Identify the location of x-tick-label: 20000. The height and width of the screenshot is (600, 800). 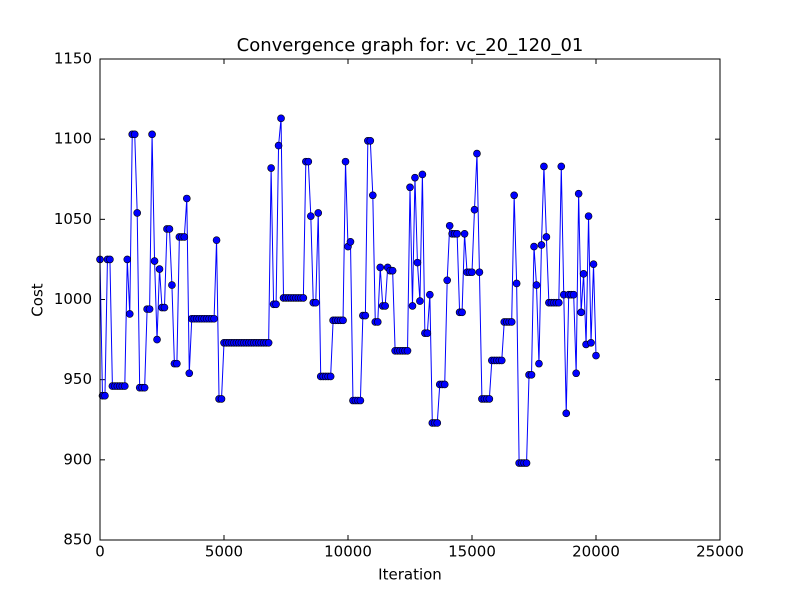
(596, 552).